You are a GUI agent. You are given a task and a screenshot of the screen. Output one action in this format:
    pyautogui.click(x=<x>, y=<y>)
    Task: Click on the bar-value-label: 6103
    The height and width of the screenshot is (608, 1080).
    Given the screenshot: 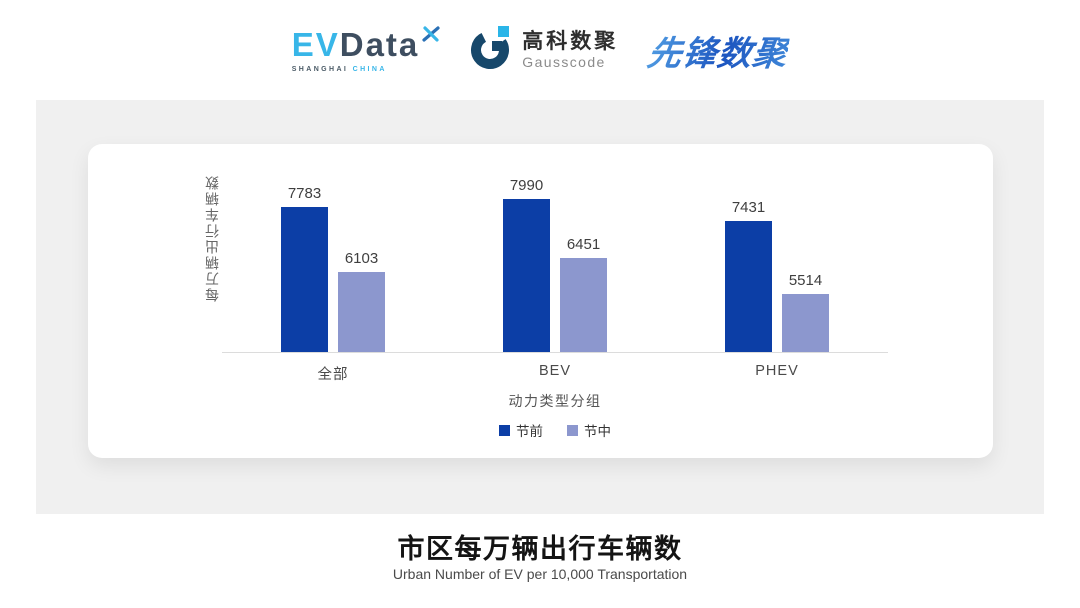 What is the action you would take?
    pyautogui.click(x=361, y=258)
    